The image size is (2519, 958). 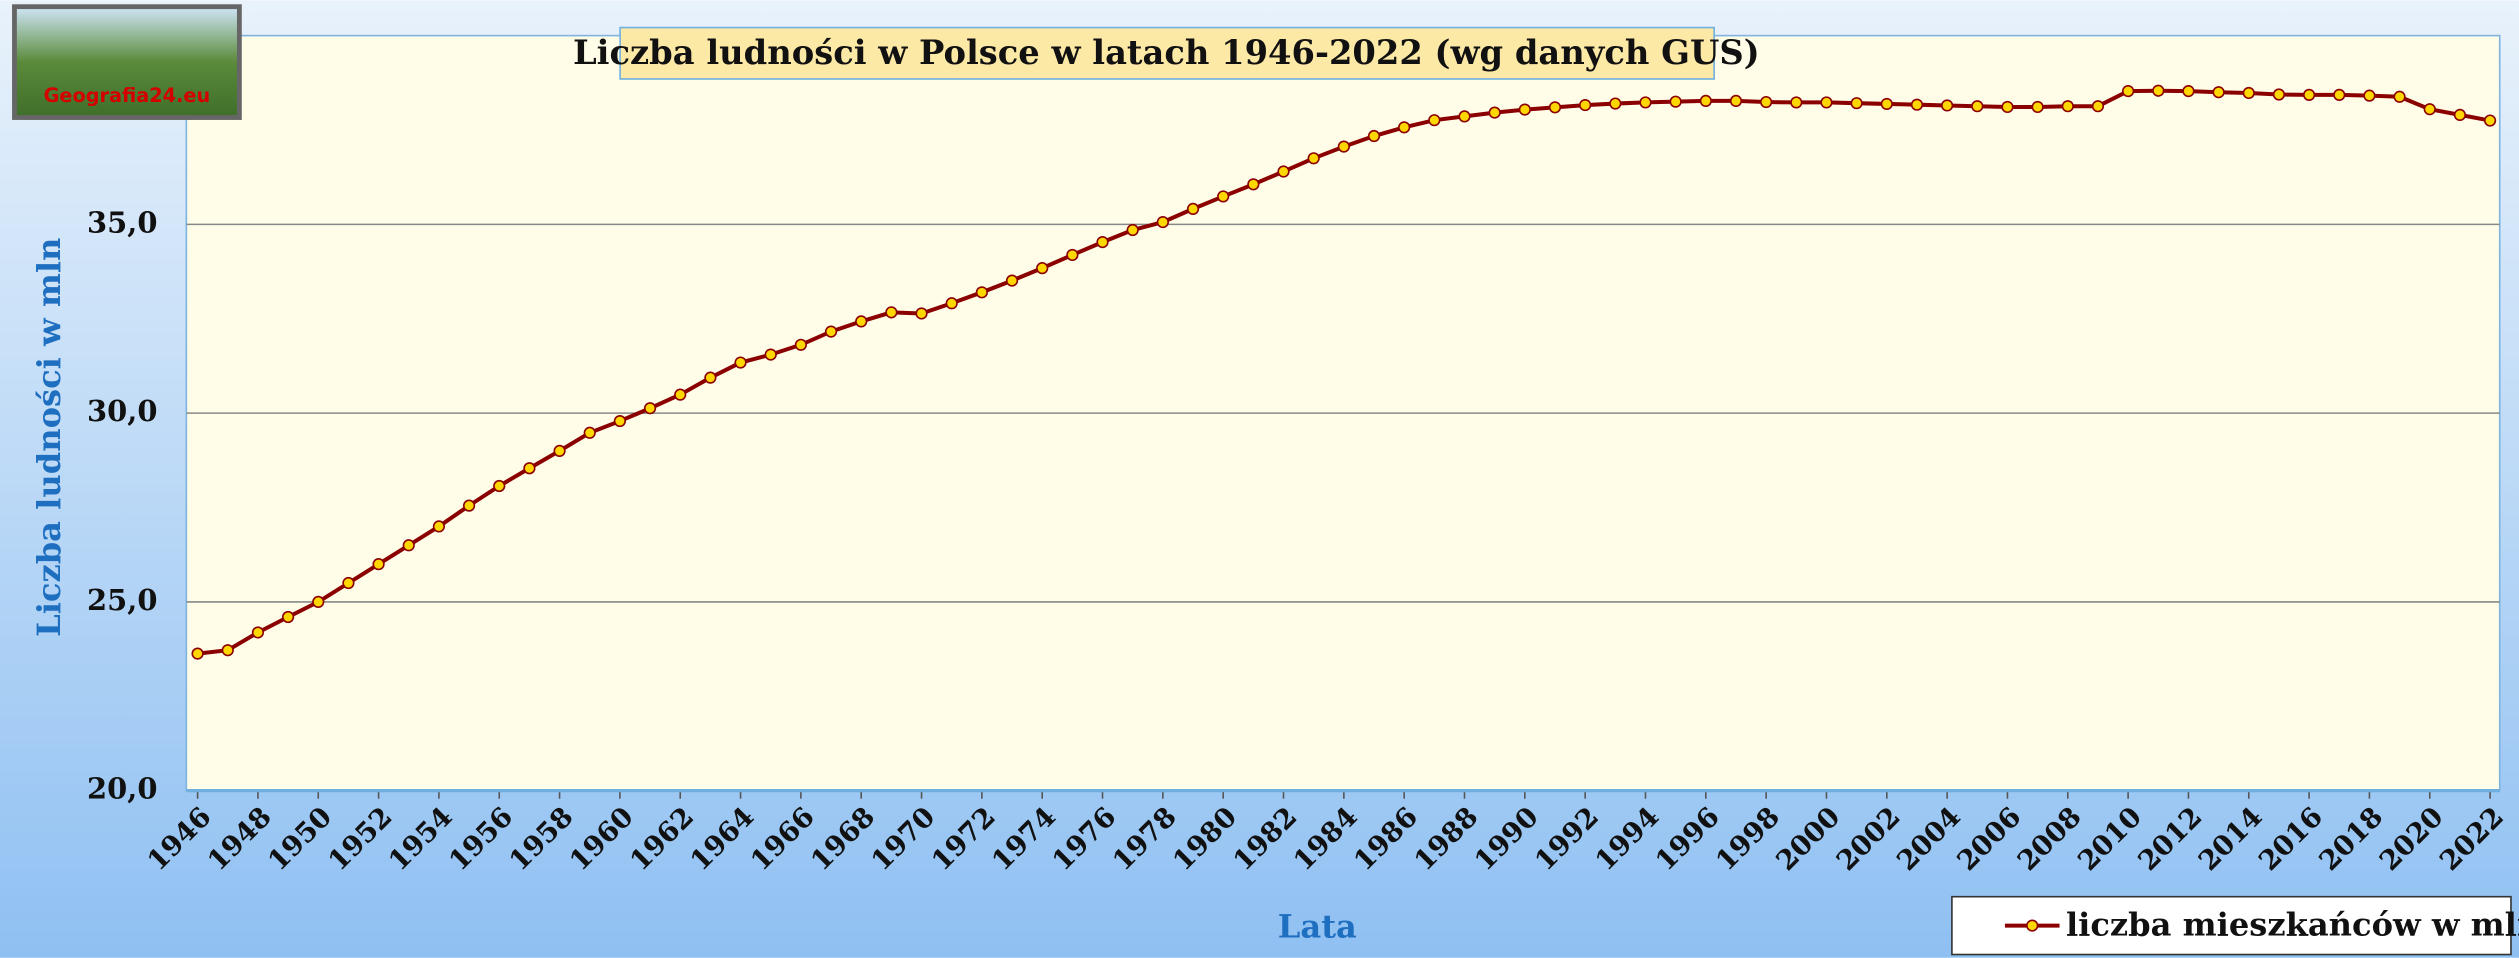 I want to click on y-tick-label: 30,0, so click(x=122, y=411).